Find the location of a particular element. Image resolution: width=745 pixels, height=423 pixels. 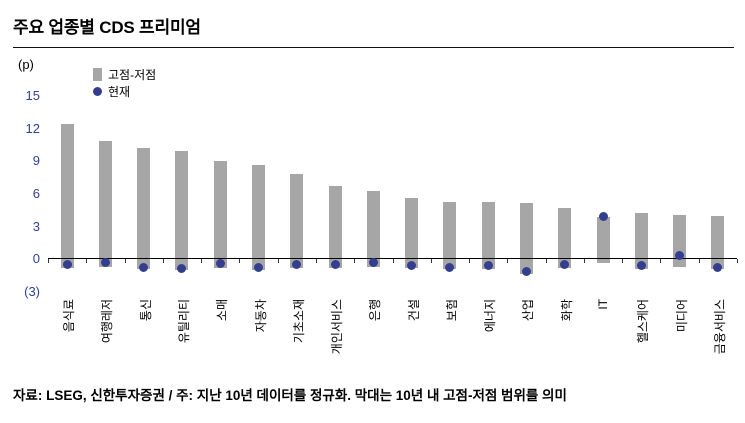

x-category-label: 금융서비스 is located at coordinates (719, 327).